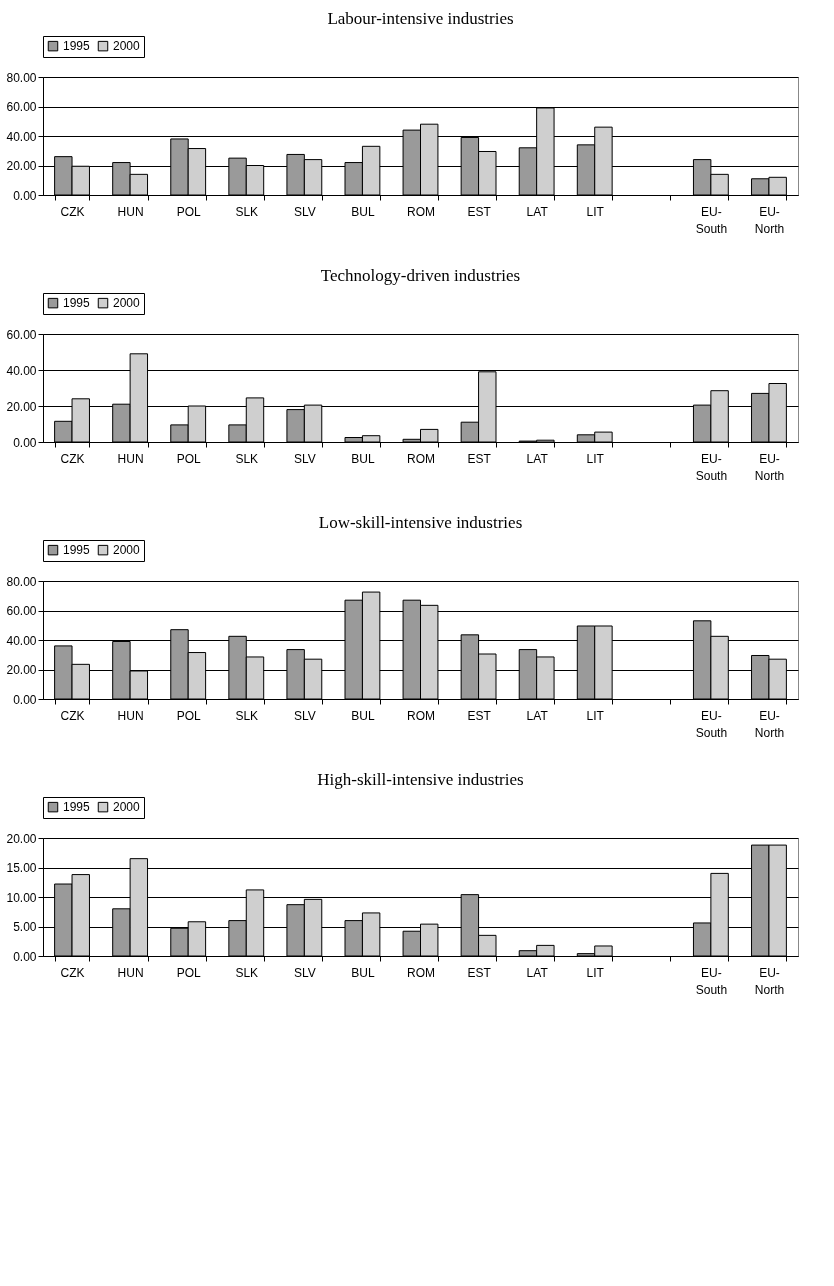 This screenshot has height=1286, width=834. What do you see at coordinates (21, 868) in the screenshot?
I see `y-tick-label: 15.00` at bounding box center [21, 868].